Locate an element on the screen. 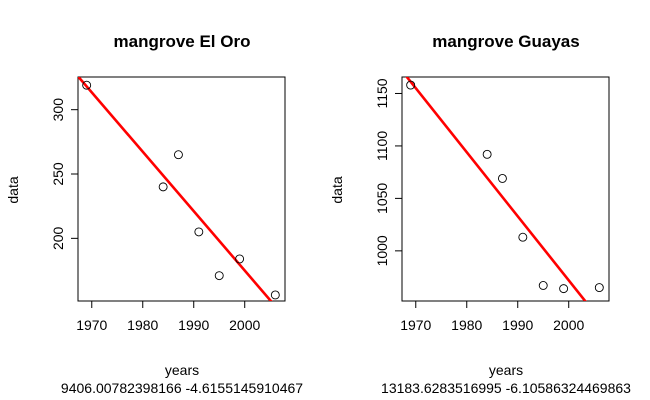  y-tick-label: 250 is located at coordinates (58, 174).